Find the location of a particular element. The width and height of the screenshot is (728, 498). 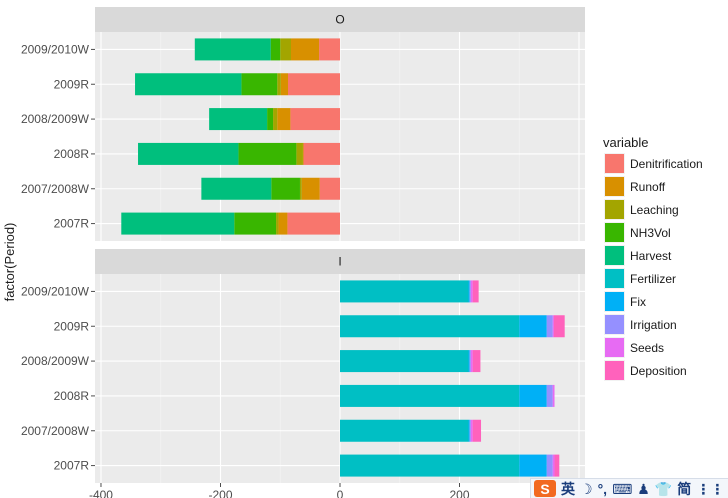

ime-toolbar-item: 英 is located at coordinates (568, 488).